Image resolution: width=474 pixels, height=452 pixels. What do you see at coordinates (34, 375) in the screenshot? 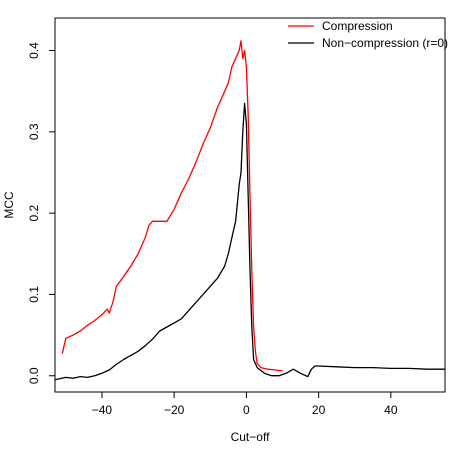
I see `y-tick-label: 0.0` at bounding box center [34, 375].